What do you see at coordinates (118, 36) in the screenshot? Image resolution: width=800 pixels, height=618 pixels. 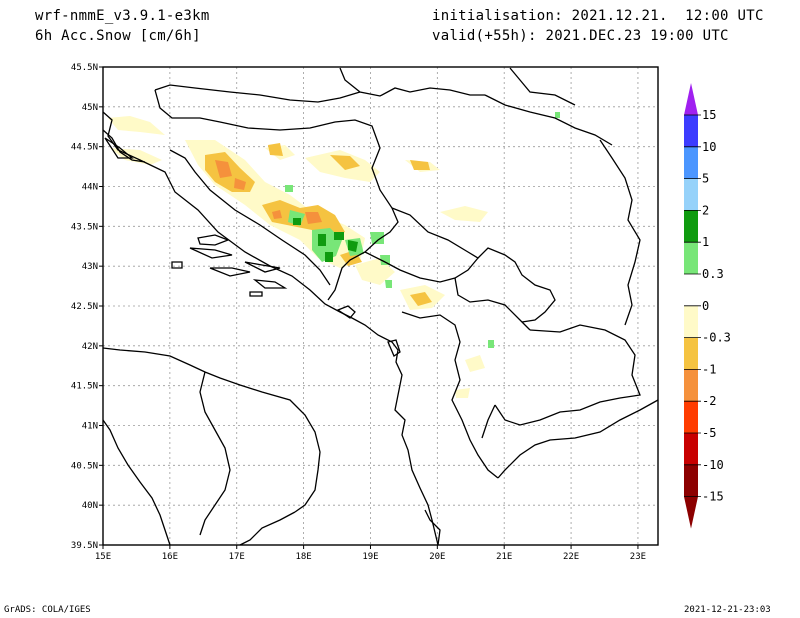 I see `variable-title: 6h Acc.Snow [cm/6h]` at bounding box center [118, 36].